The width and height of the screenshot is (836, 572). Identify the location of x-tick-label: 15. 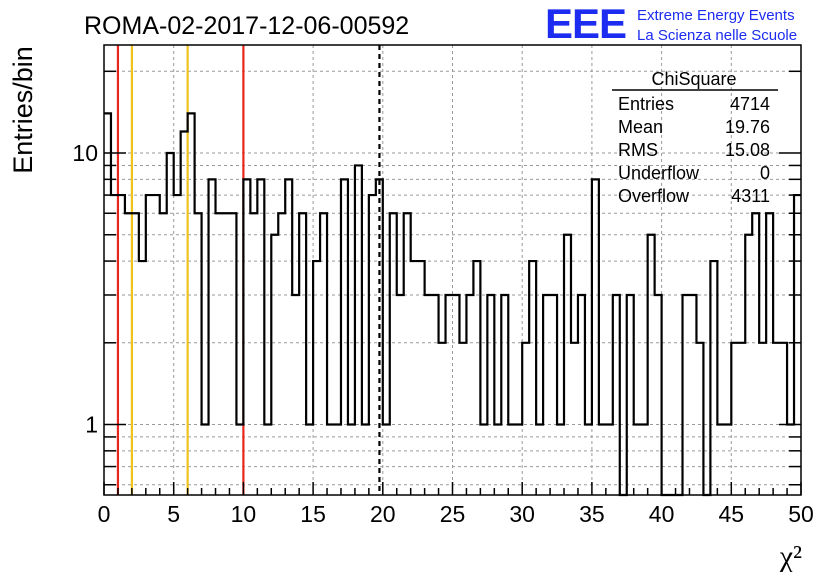
(313, 514).